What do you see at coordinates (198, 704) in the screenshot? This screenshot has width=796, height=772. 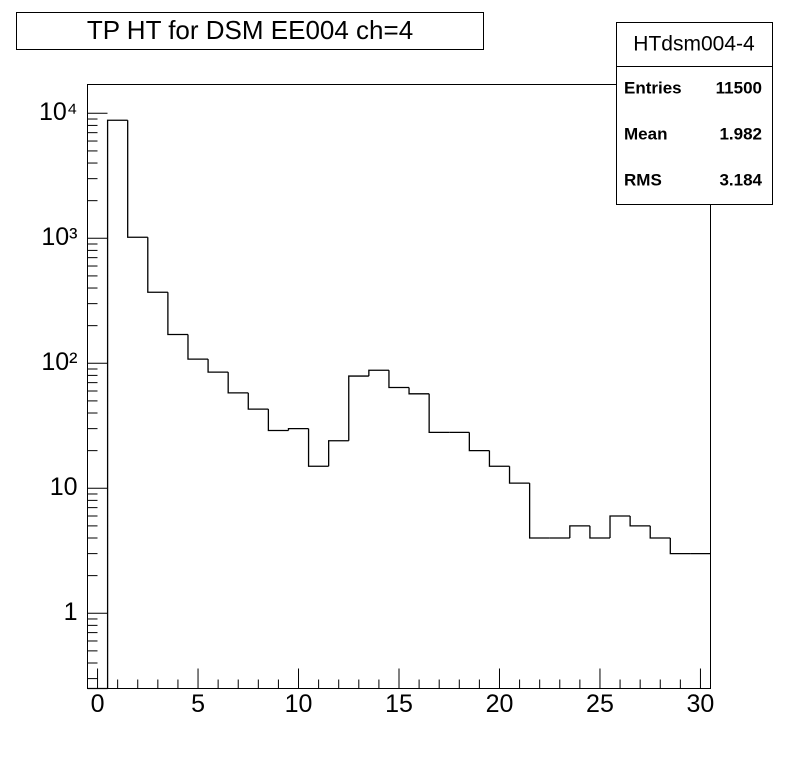 I see `x-tick-label: 5` at bounding box center [198, 704].